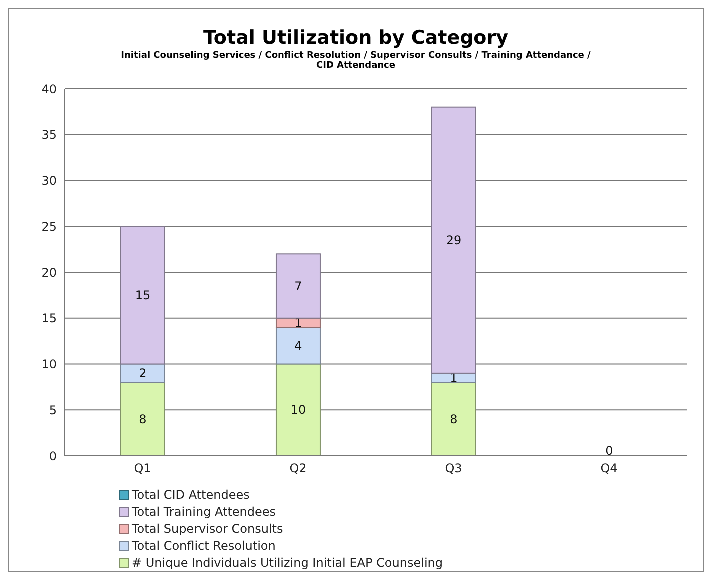 This screenshot has width=712, height=586. I want to click on data-label: 7, so click(298, 286).